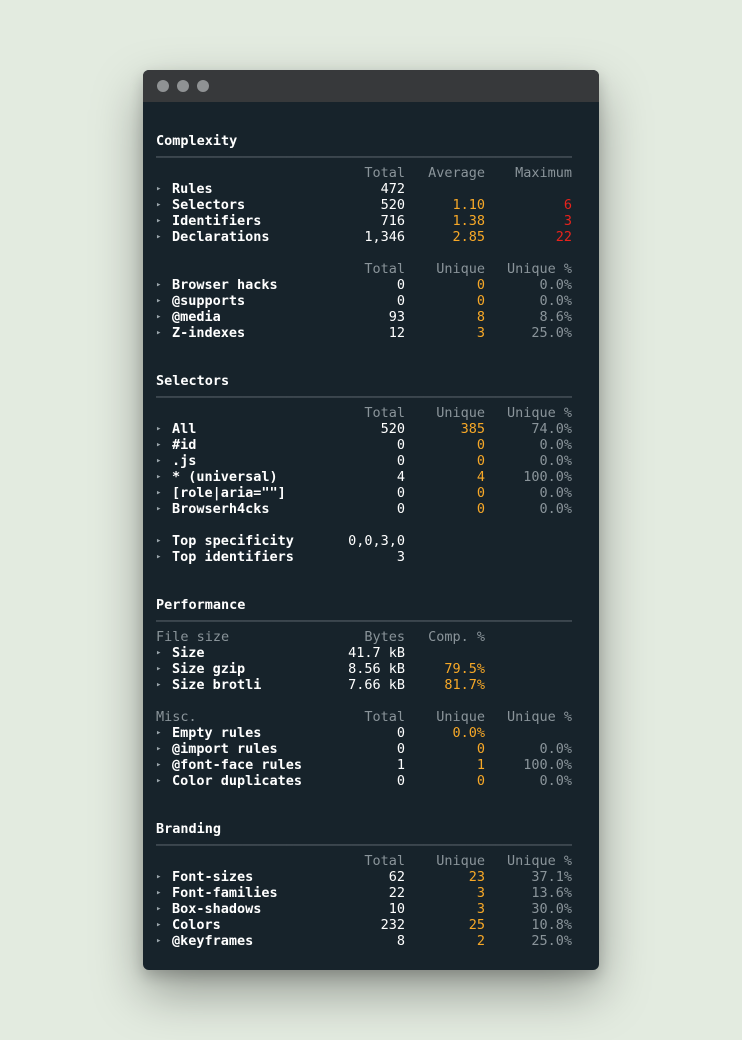 The image size is (742, 1040). I want to click on table-row: ▸ @keyframes 8 2 25.0%, so click(364, 941).